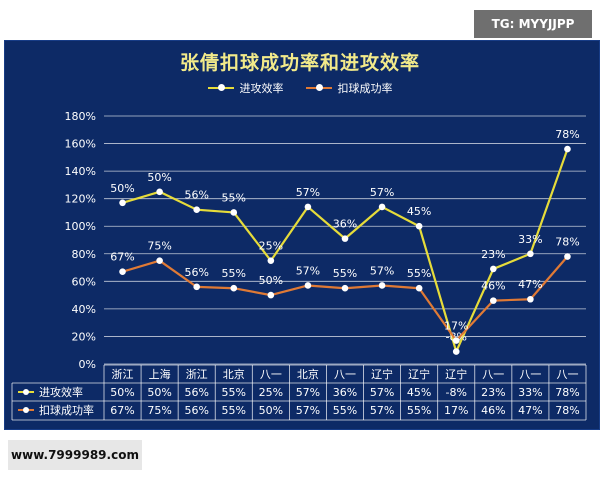 The height and width of the screenshot is (480, 600). What do you see at coordinates (419, 211) in the screenshot?
I see `series-attack-data-label: 45%` at bounding box center [419, 211].